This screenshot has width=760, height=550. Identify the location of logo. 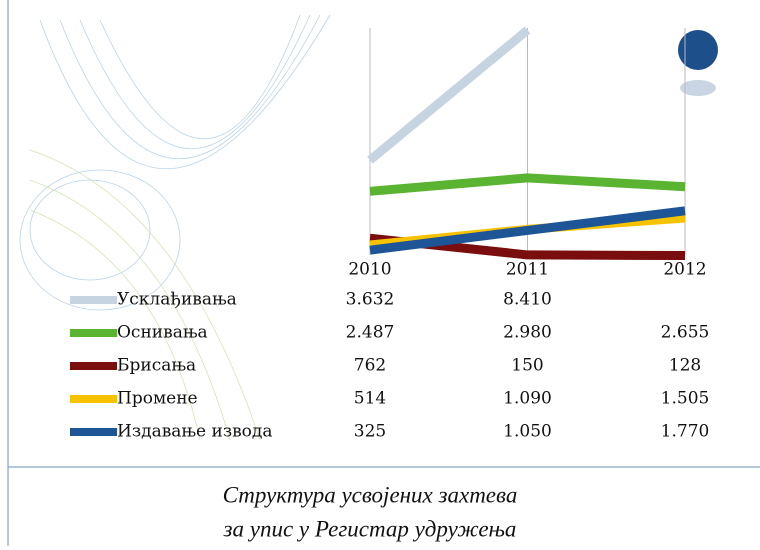
(698, 50).